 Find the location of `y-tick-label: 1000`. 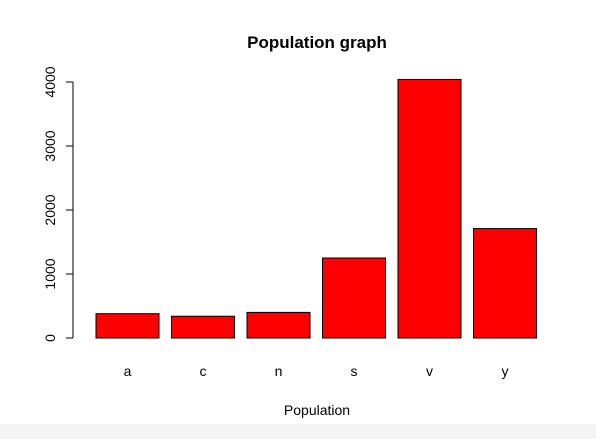

y-tick-label: 1000 is located at coordinates (50, 273).